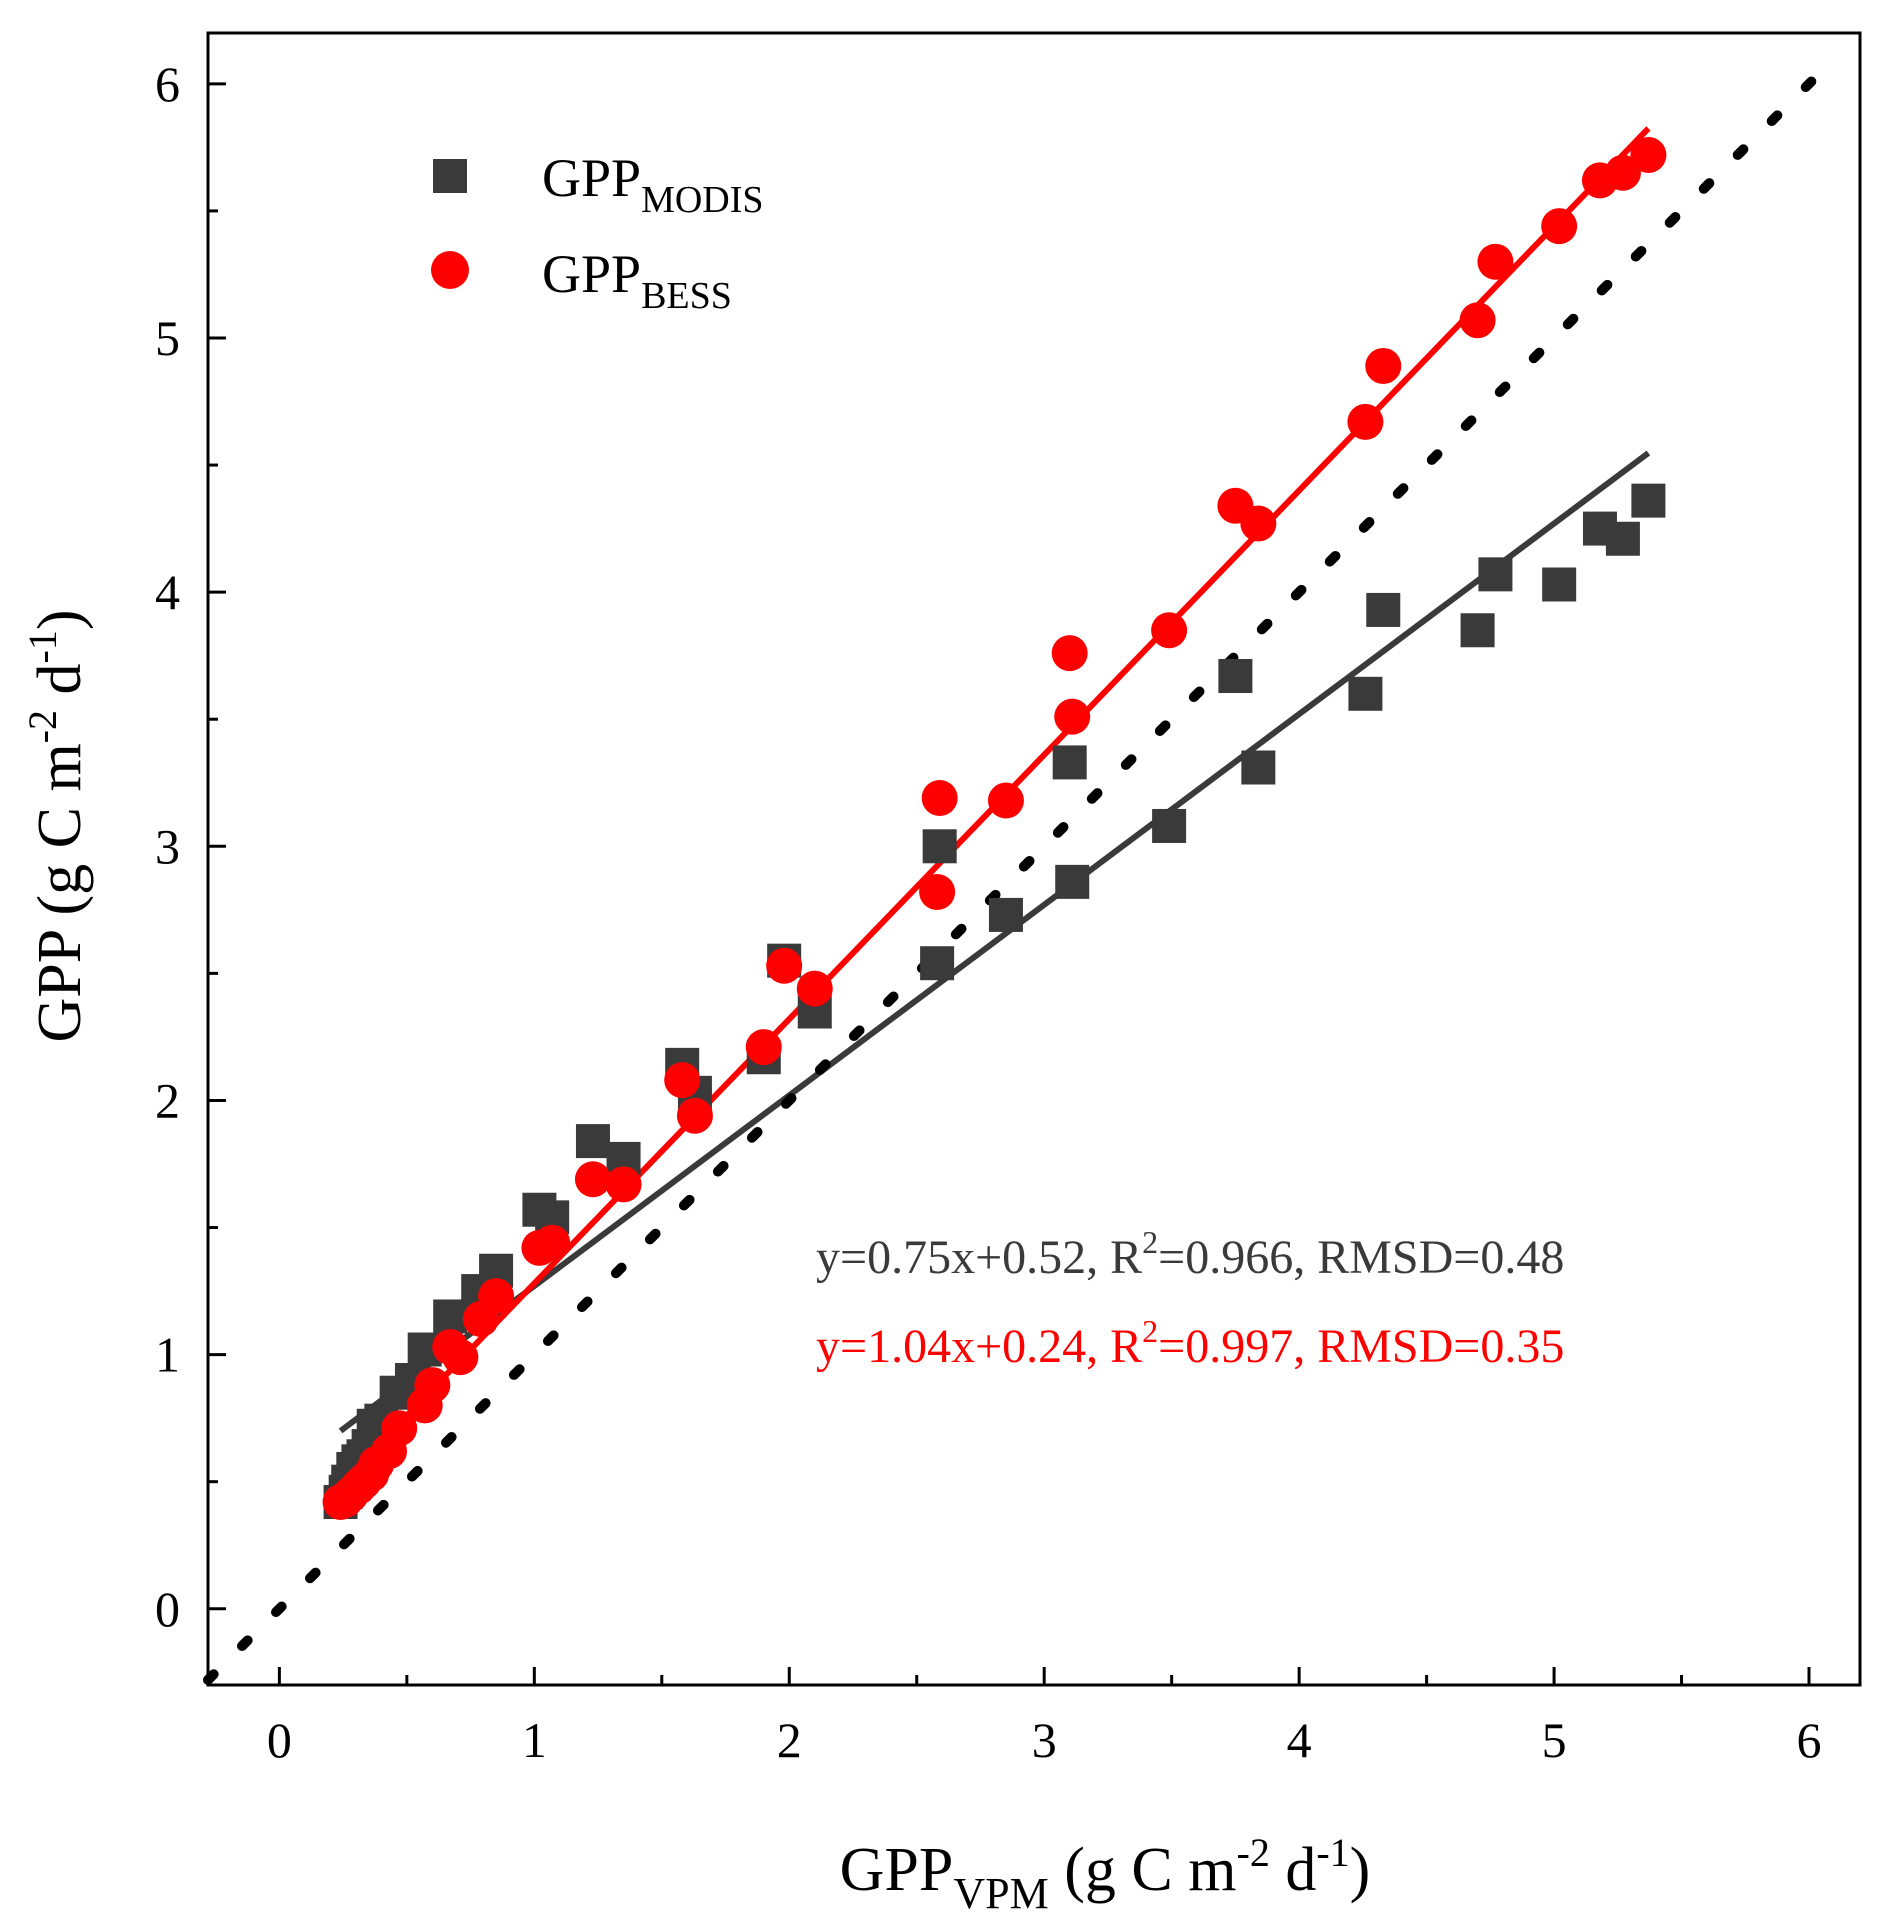 This screenshot has width=1889, height=1913. What do you see at coordinates (167, 1609) in the screenshot?
I see `y-tick-label: 0` at bounding box center [167, 1609].